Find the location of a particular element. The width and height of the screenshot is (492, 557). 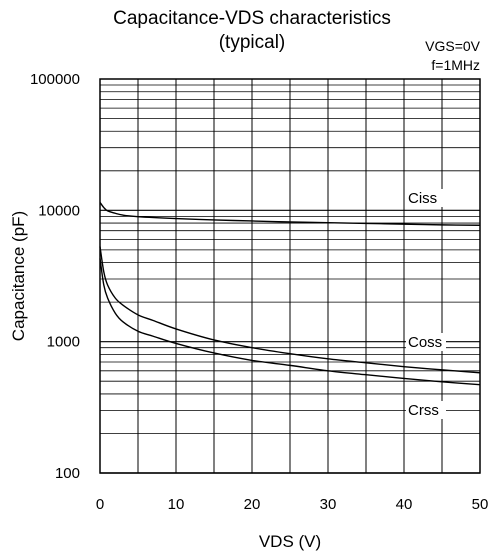

x-tick-label: 30 is located at coordinates (328, 504).